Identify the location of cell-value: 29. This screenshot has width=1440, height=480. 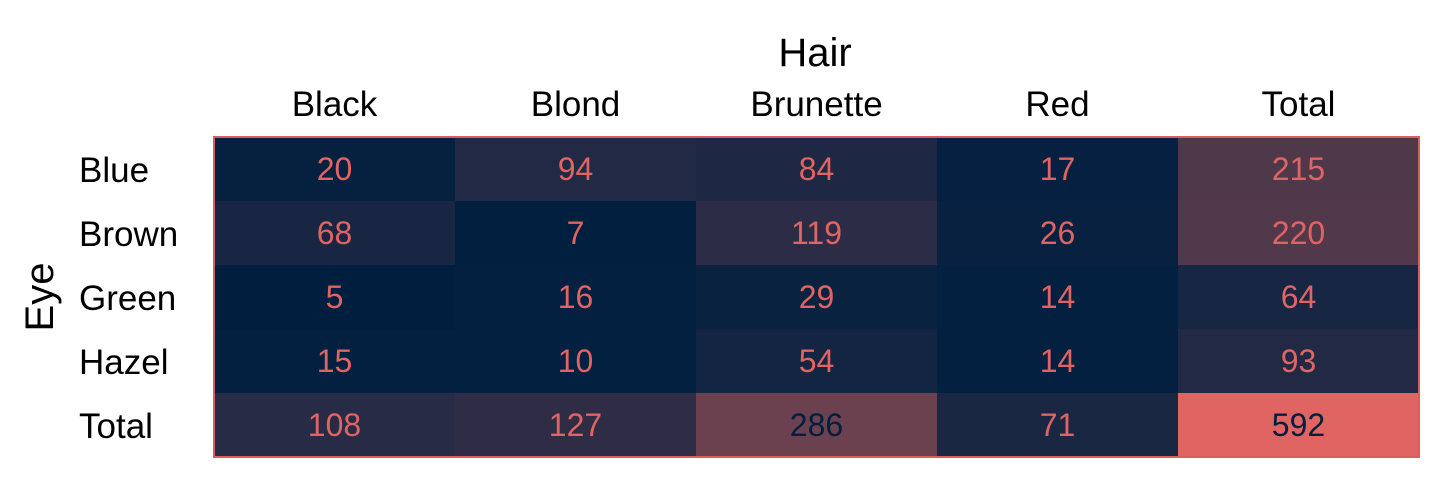
(817, 297).